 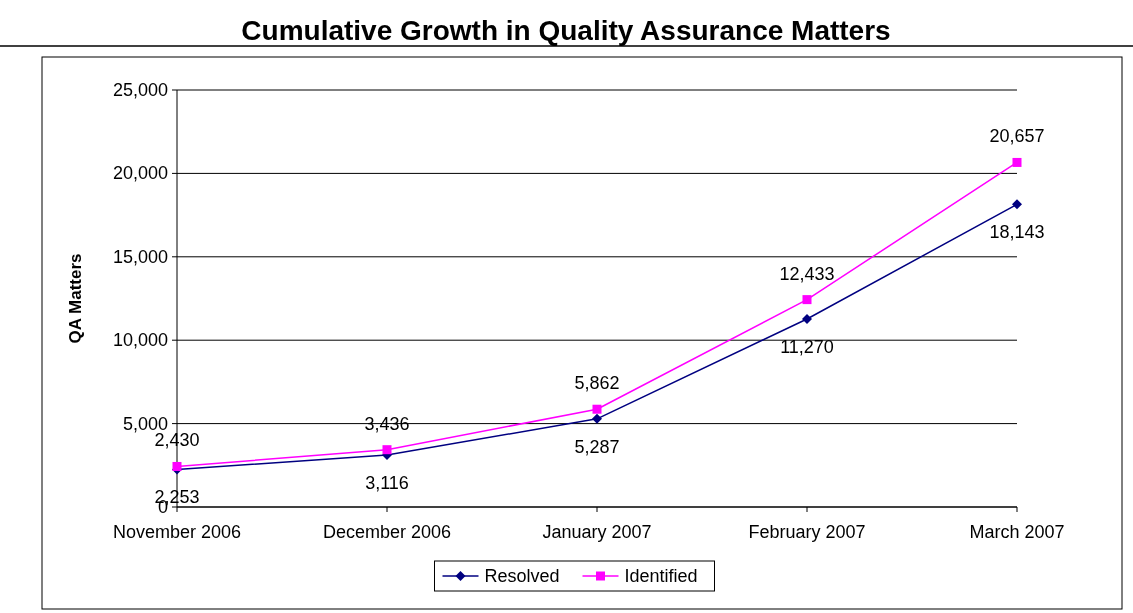 What do you see at coordinates (566, 30) in the screenshot?
I see `chart-title: Cumulative Growth in Quality Assurance Matters` at bounding box center [566, 30].